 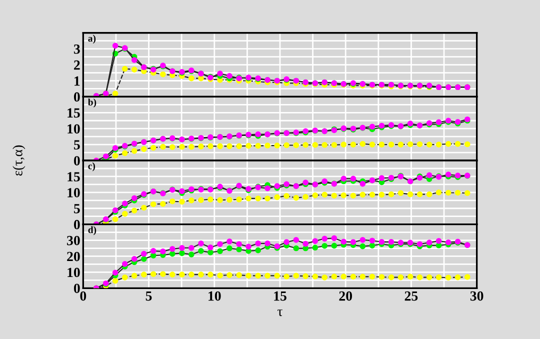 I want to click on x-tick-label: 20, so click(x=345, y=296).